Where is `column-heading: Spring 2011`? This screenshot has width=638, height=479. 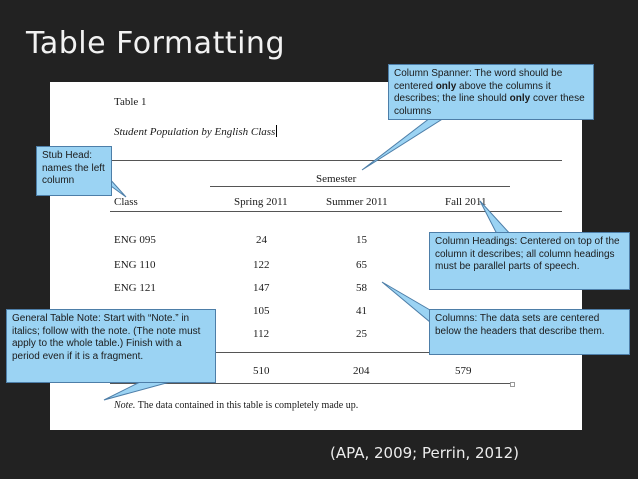
column-heading: Spring 2011 is located at coordinates (261, 202).